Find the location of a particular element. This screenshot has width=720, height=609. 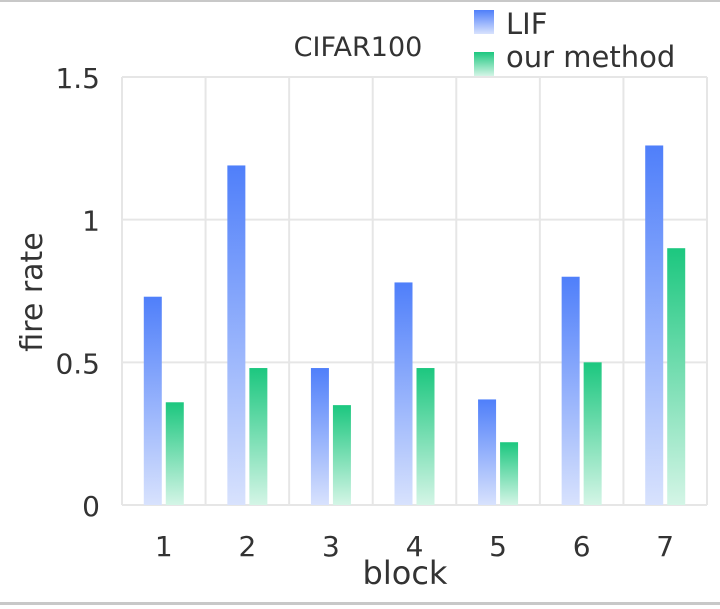

x-tick-label: 7 is located at coordinates (665, 546).